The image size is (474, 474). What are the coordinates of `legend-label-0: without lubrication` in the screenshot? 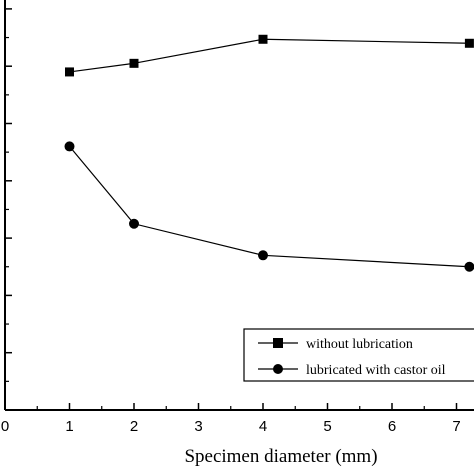 It's located at (359, 344).